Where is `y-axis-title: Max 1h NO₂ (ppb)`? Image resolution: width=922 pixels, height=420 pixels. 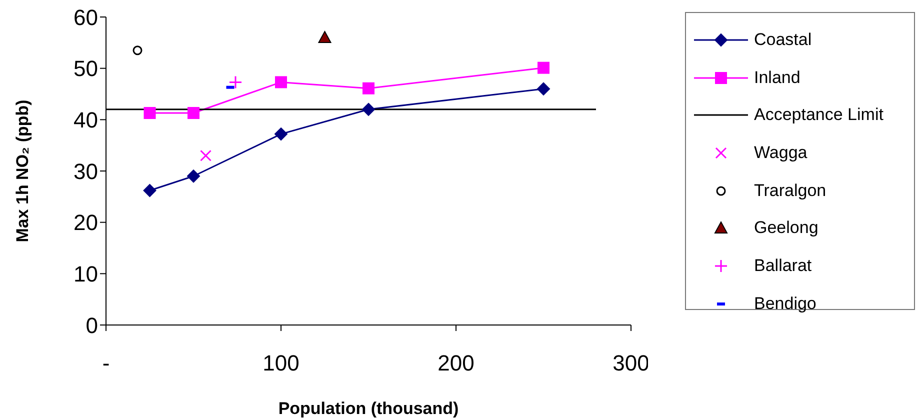
y-axis-title: Max 1h NO₂ (ppb) is located at coordinates (22, 171).